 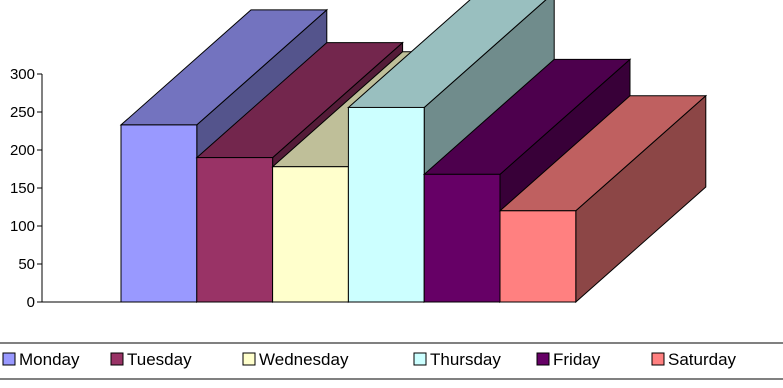 What do you see at coordinates (22, 226) in the screenshot?
I see `y-tick-label: 100` at bounding box center [22, 226].